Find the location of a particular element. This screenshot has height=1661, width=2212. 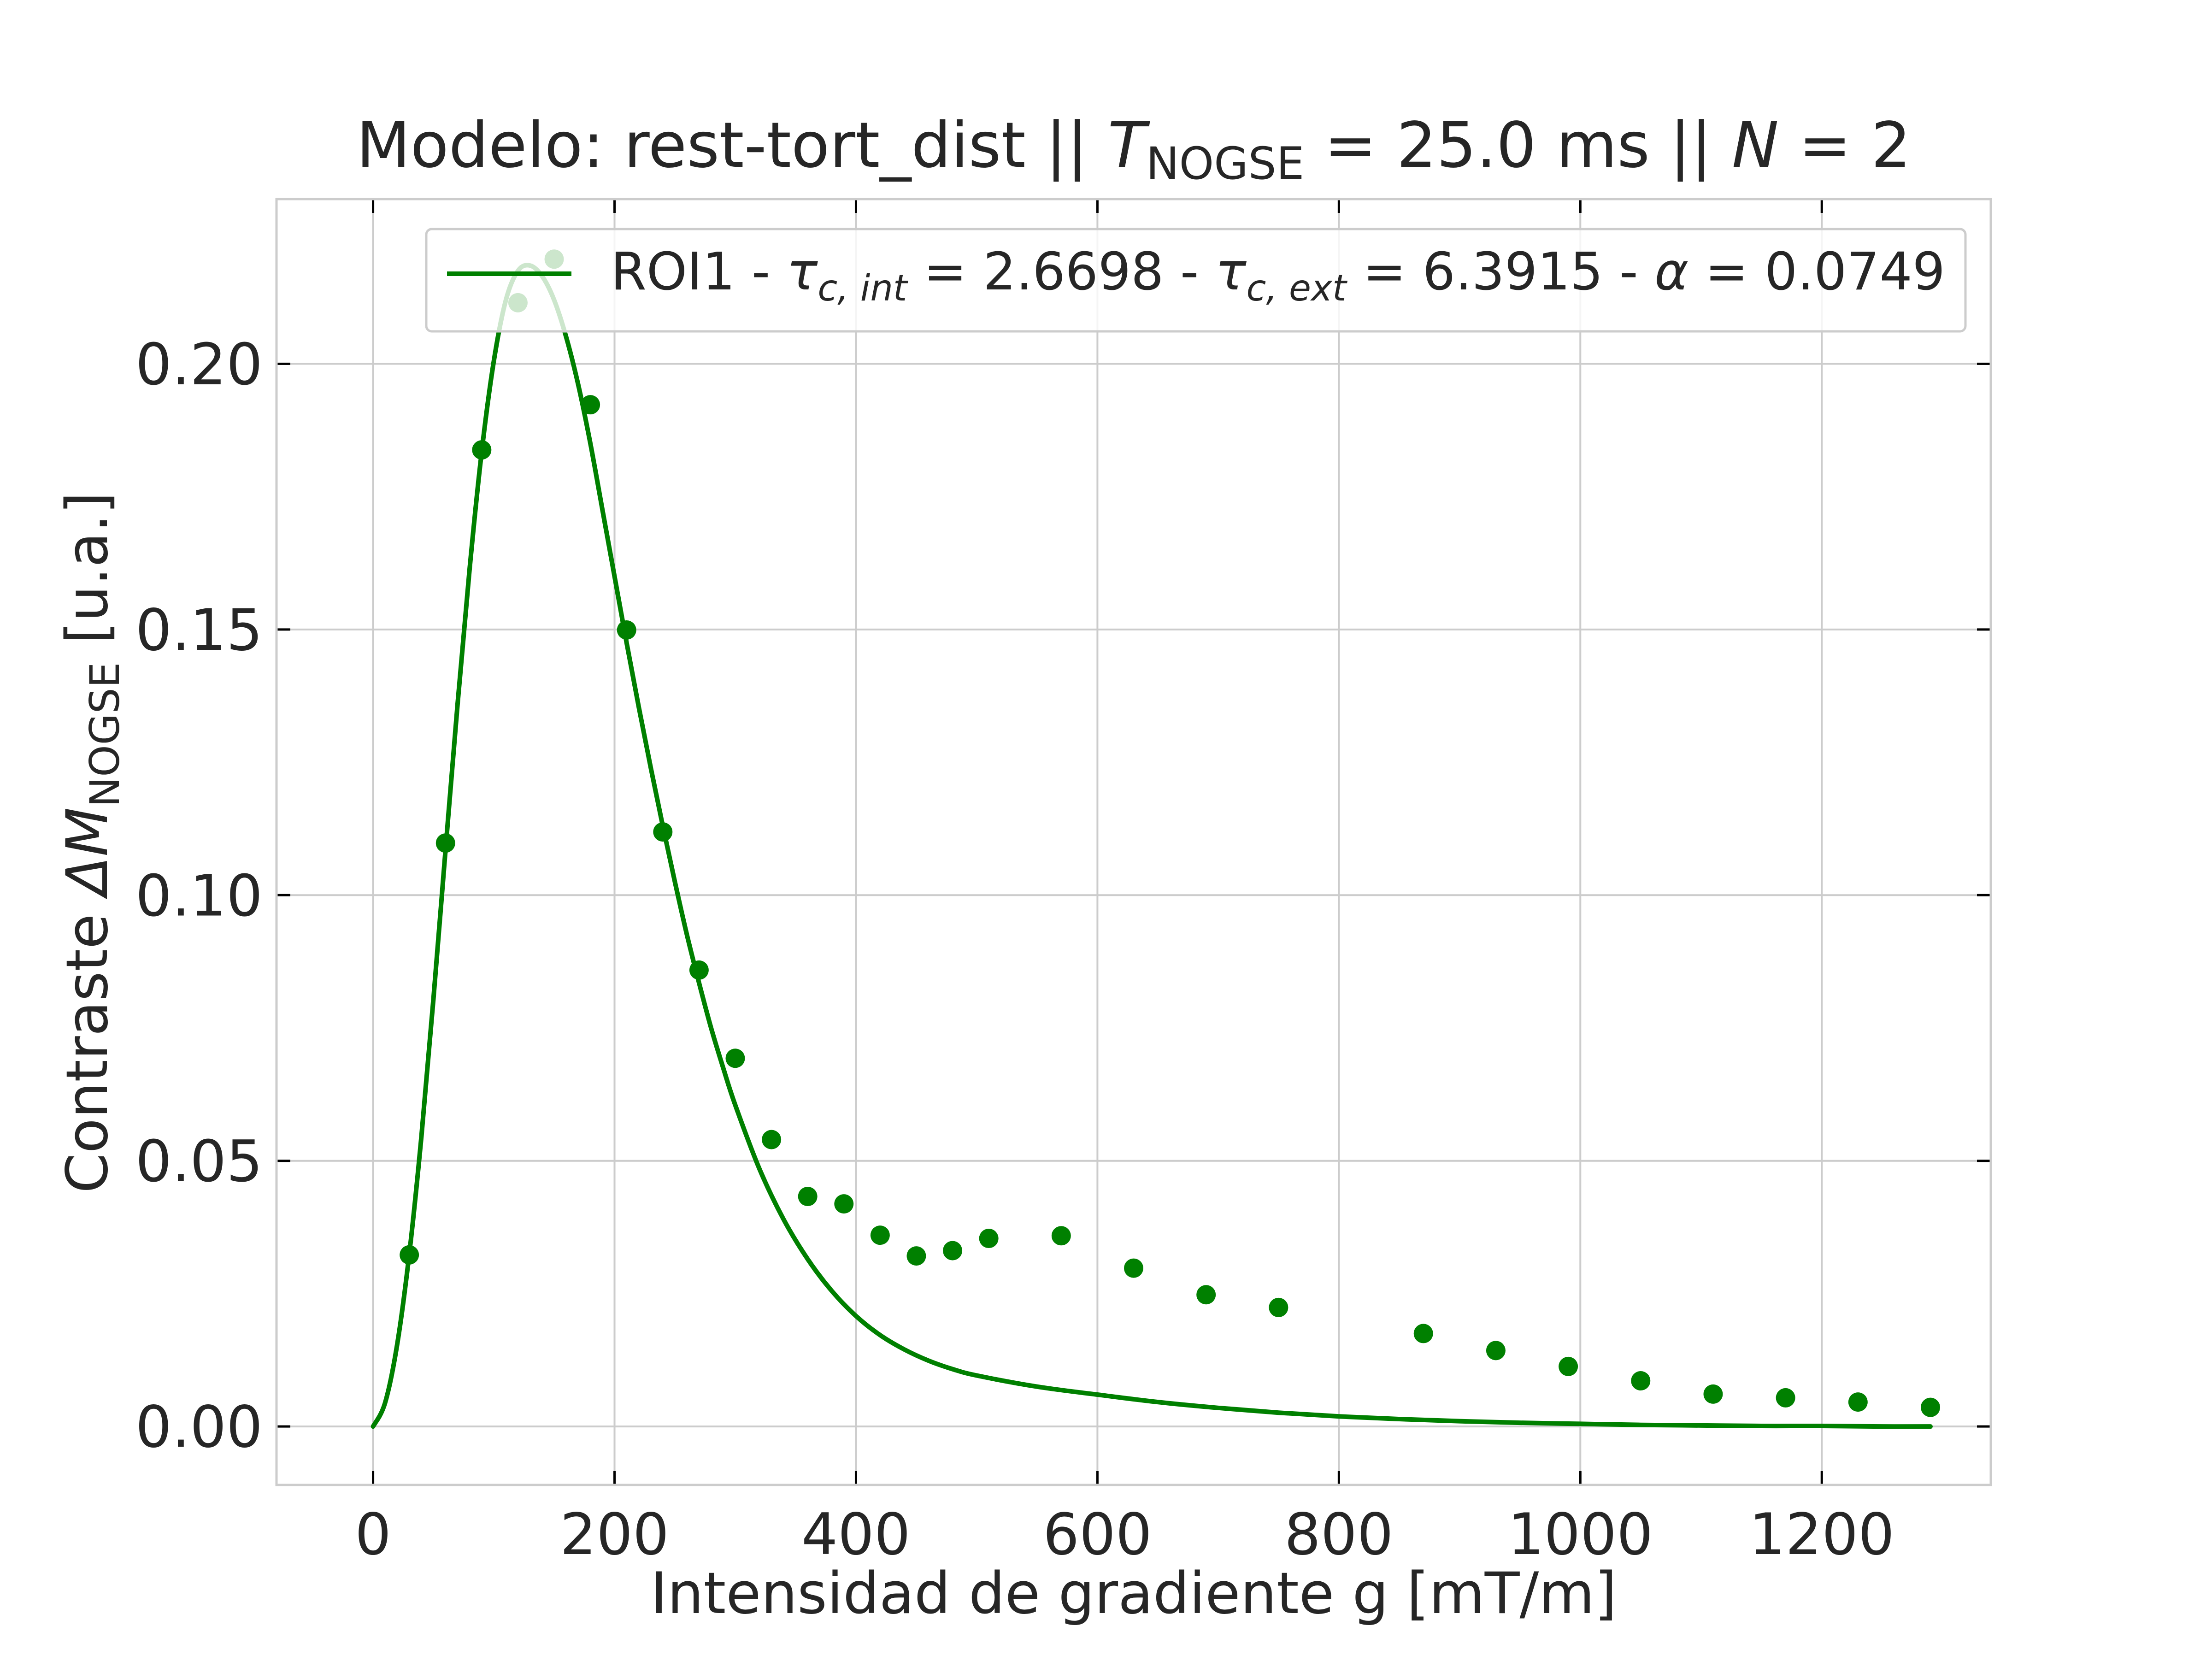

y-tick-label: 0.10 is located at coordinates (199, 896).